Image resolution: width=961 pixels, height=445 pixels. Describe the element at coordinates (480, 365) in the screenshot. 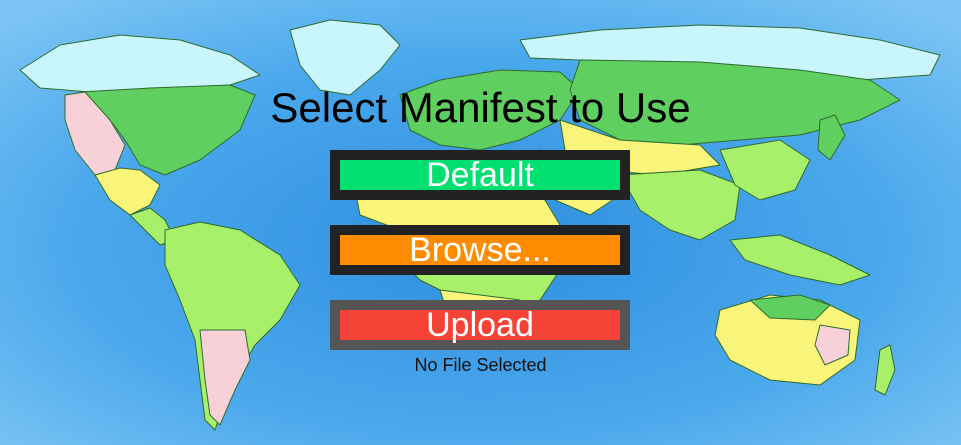

I see `file-status-text: No File Selected` at that location.